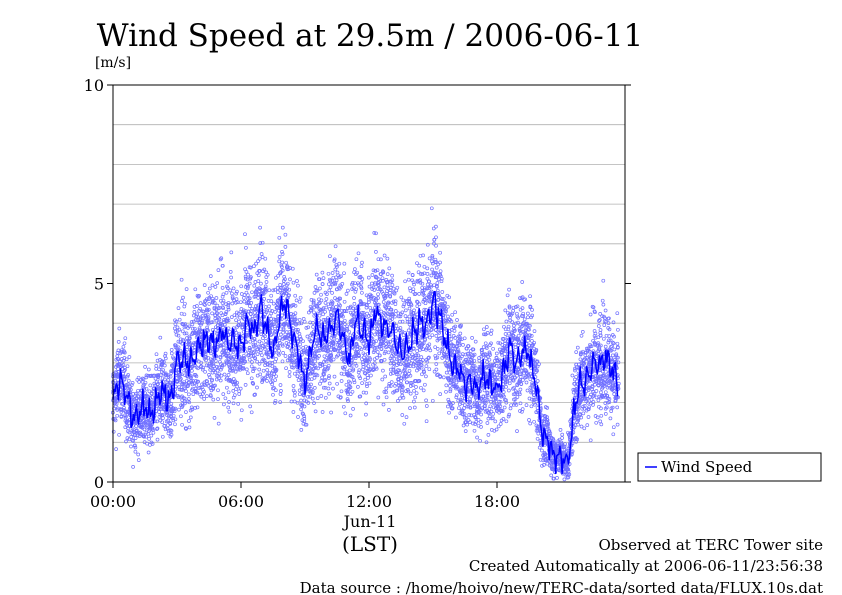 Image resolution: width=842 pixels, height=595 pixels. Describe the element at coordinates (286, 262) in the screenshot. I see `scatter-point-1951` at that location.